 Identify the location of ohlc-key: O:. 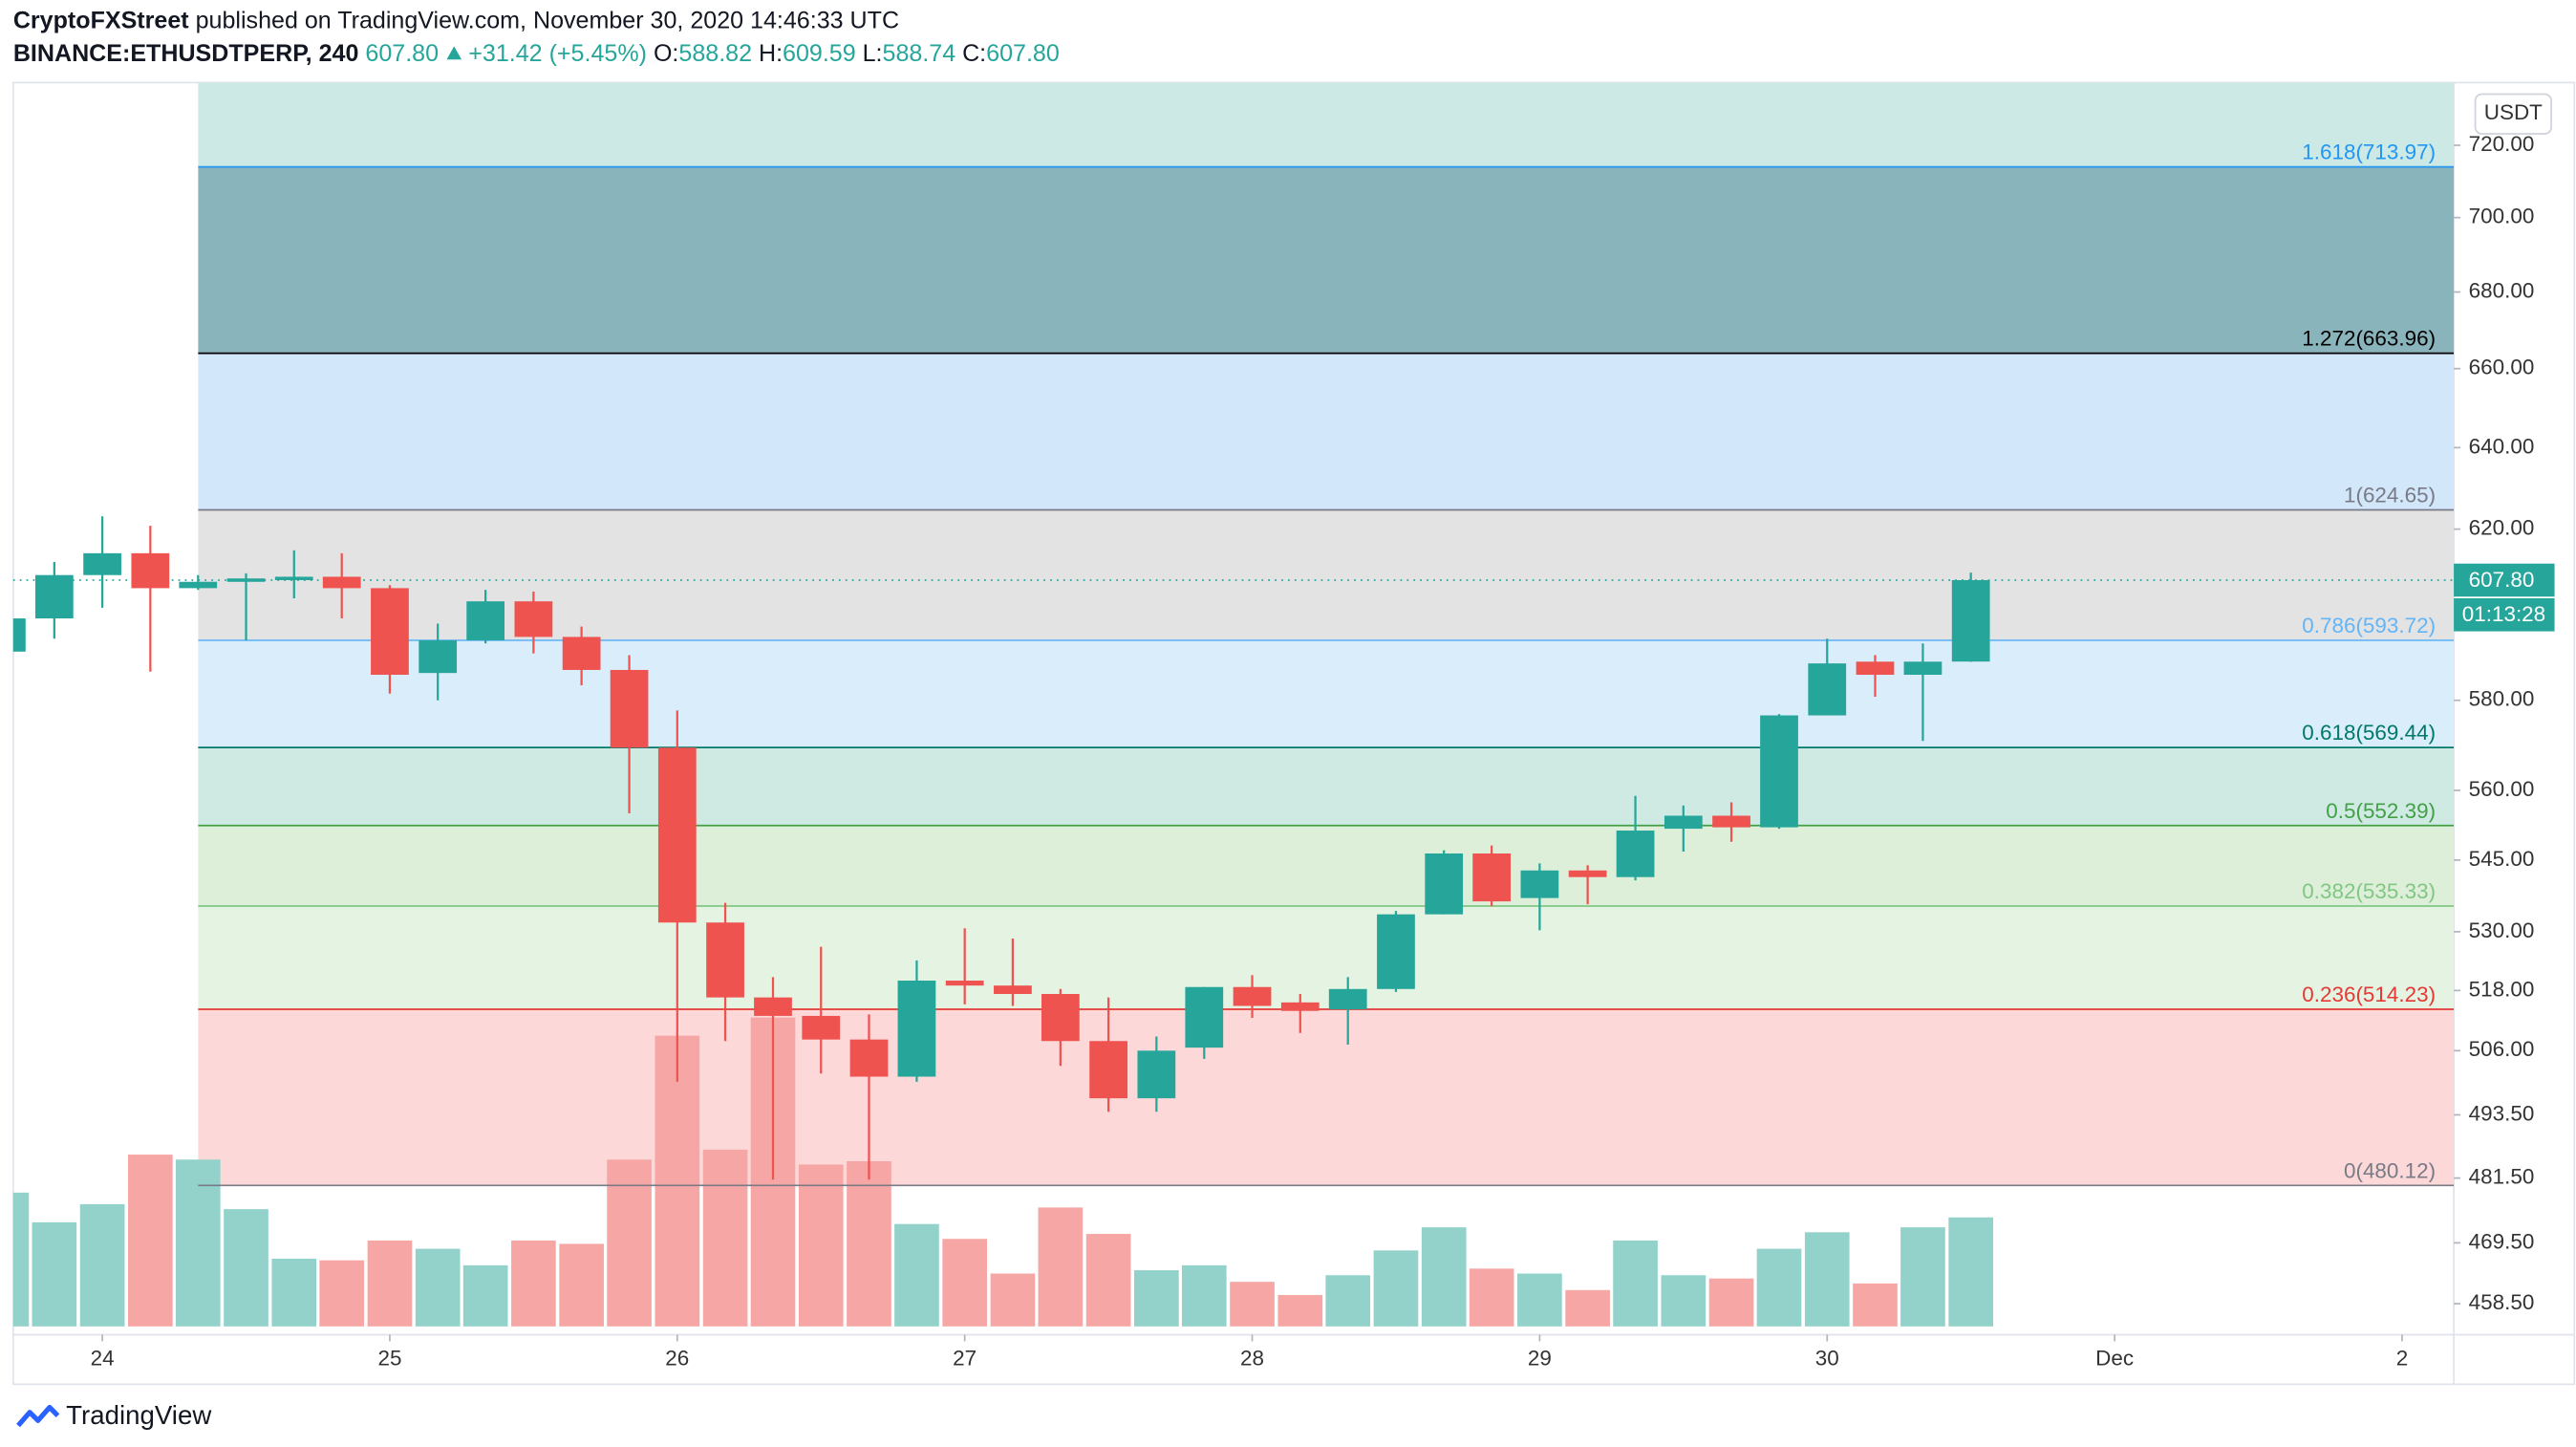
(666, 54).